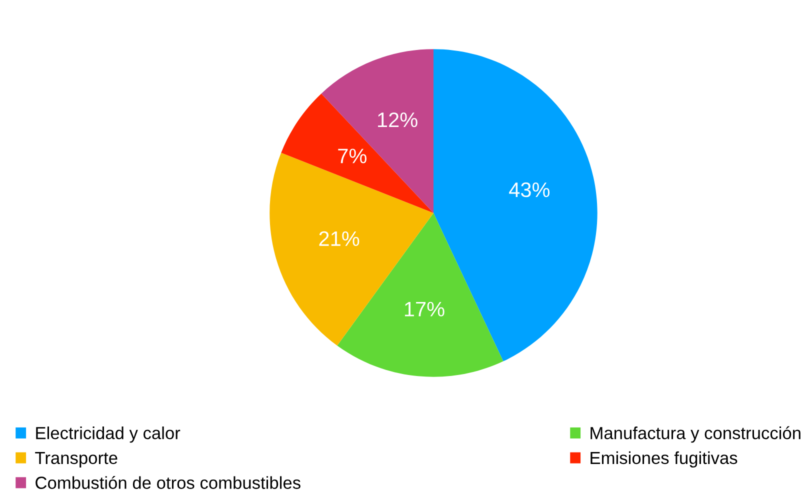 The height and width of the screenshot is (503, 808). Describe the element at coordinates (664, 459) in the screenshot. I see `legend-label: Emisiones fugitivas` at that location.